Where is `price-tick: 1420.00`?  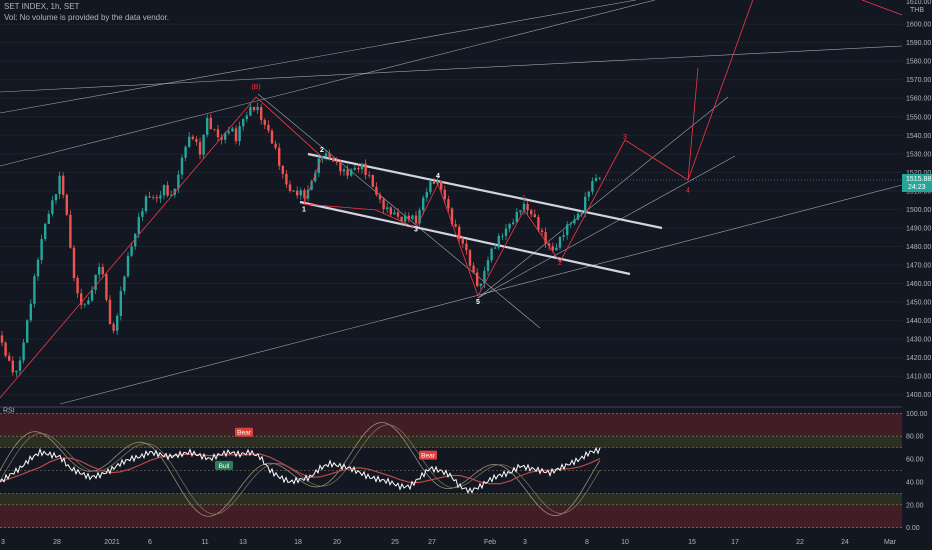 price-tick: 1420.00 is located at coordinates (918, 358).